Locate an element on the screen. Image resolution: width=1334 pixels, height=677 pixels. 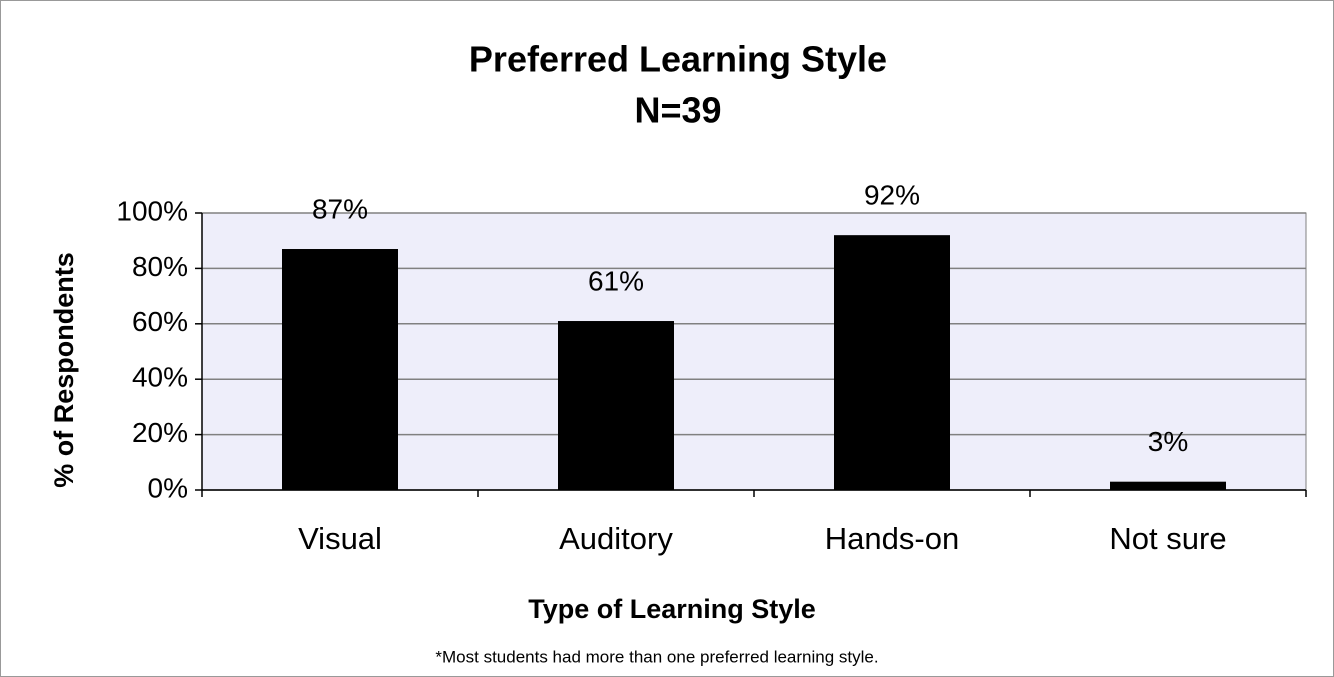
y-tick-label: 60% is located at coordinates (160, 321).